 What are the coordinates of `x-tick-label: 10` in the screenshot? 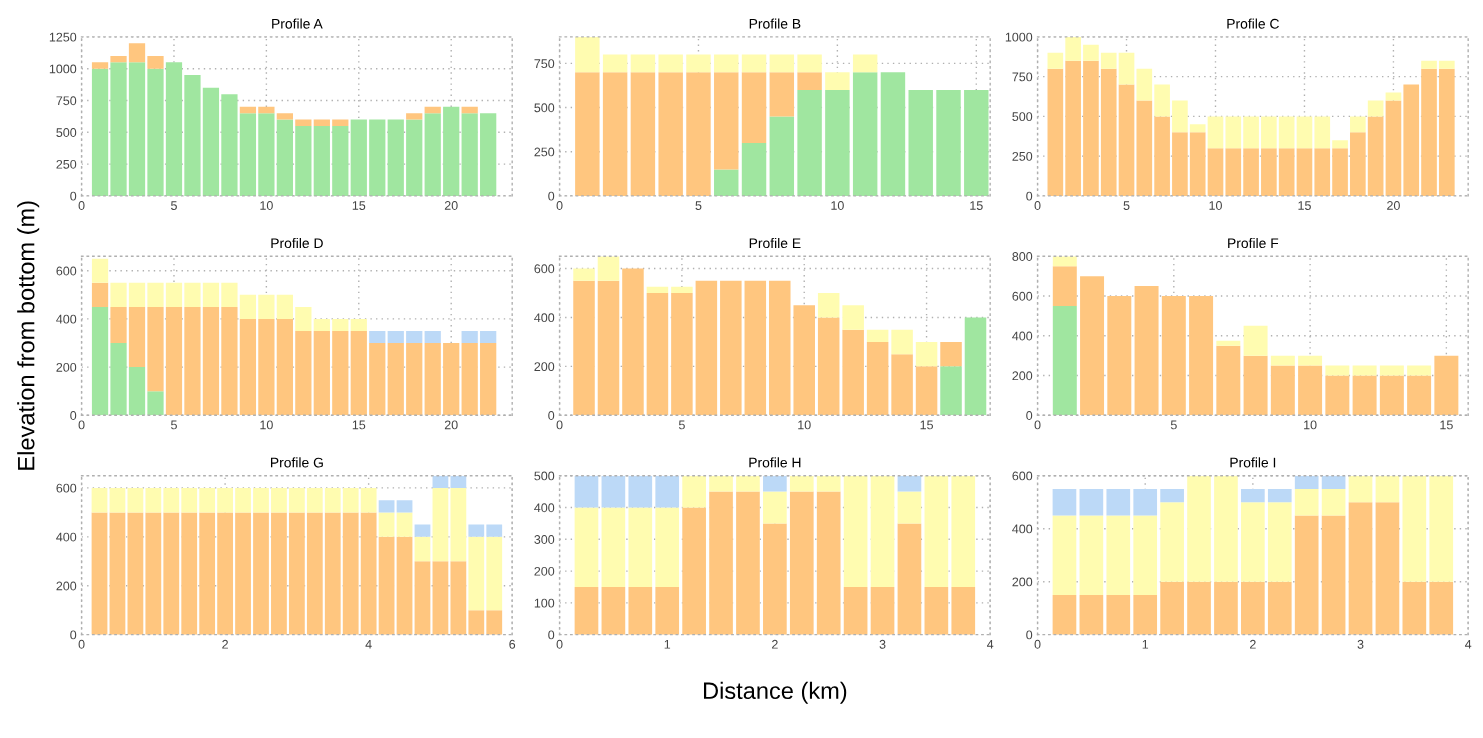 It's located at (266, 425).